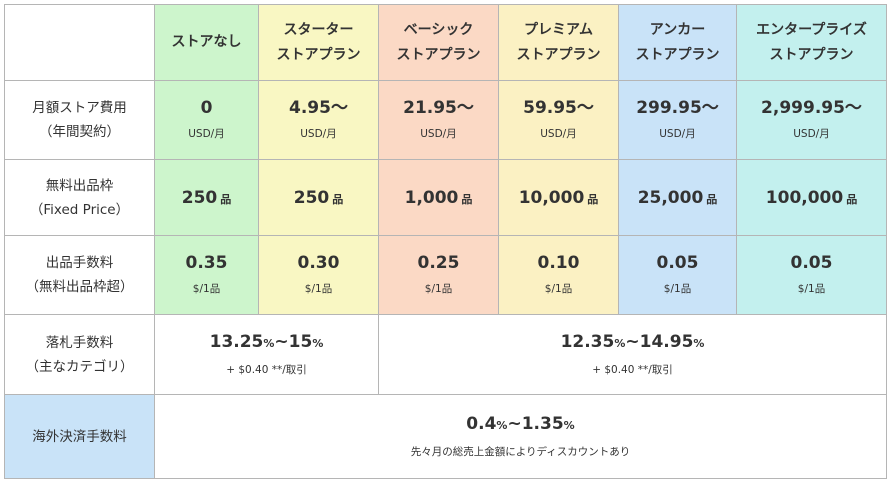  I want to click on insertion-fee-cell: 0.10 $/1品, so click(558, 275).